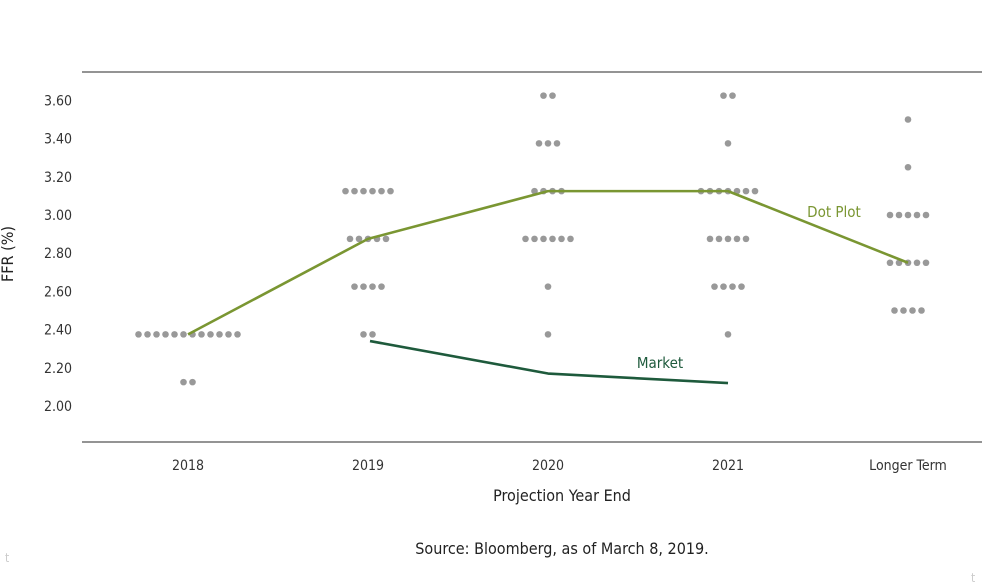 This screenshot has width=982, height=588. I want to click on market-line, so click(549, 362).